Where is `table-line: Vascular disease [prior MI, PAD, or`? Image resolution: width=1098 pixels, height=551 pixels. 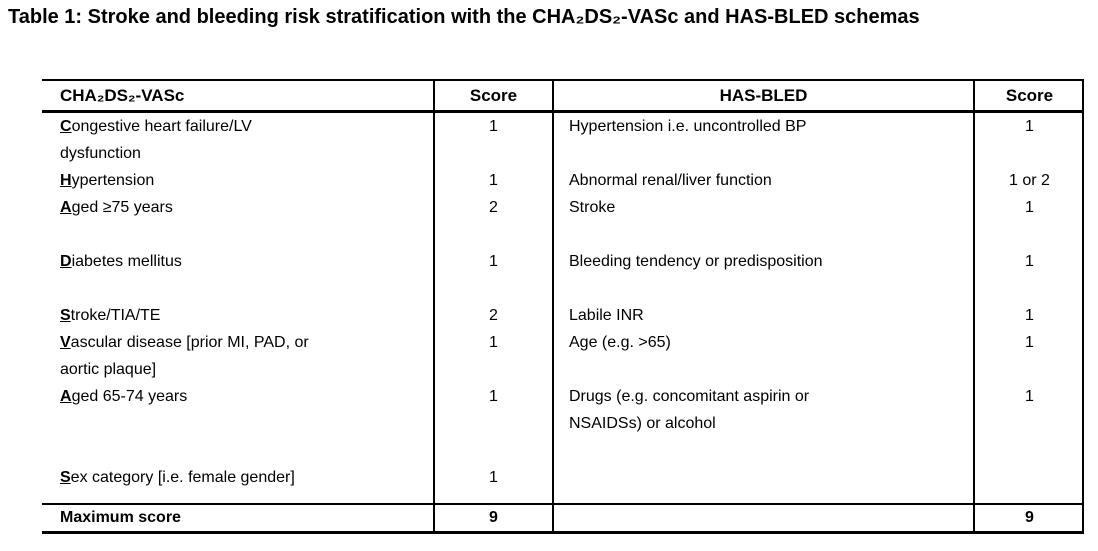 table-line: Vascular disease [prior MI, PAD, or is located at coordinates (184, 342).